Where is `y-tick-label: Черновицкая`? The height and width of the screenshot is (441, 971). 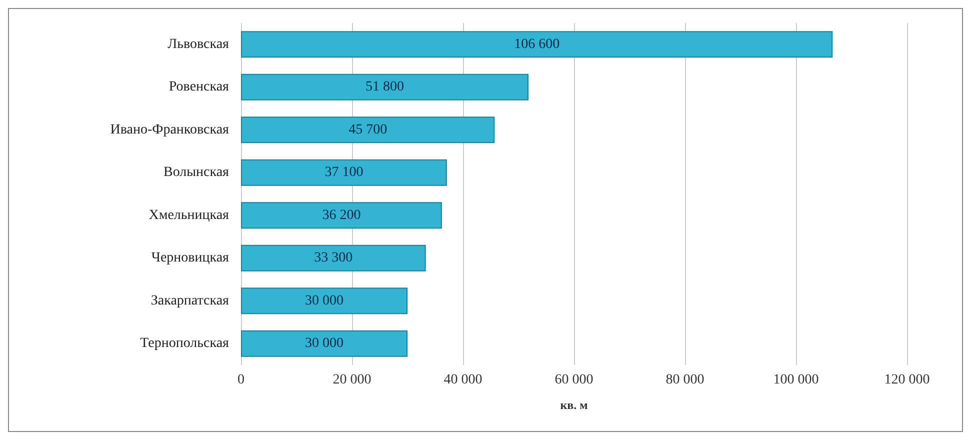
y-tick-label: Черновицкая is located at coordinates (190, 258).